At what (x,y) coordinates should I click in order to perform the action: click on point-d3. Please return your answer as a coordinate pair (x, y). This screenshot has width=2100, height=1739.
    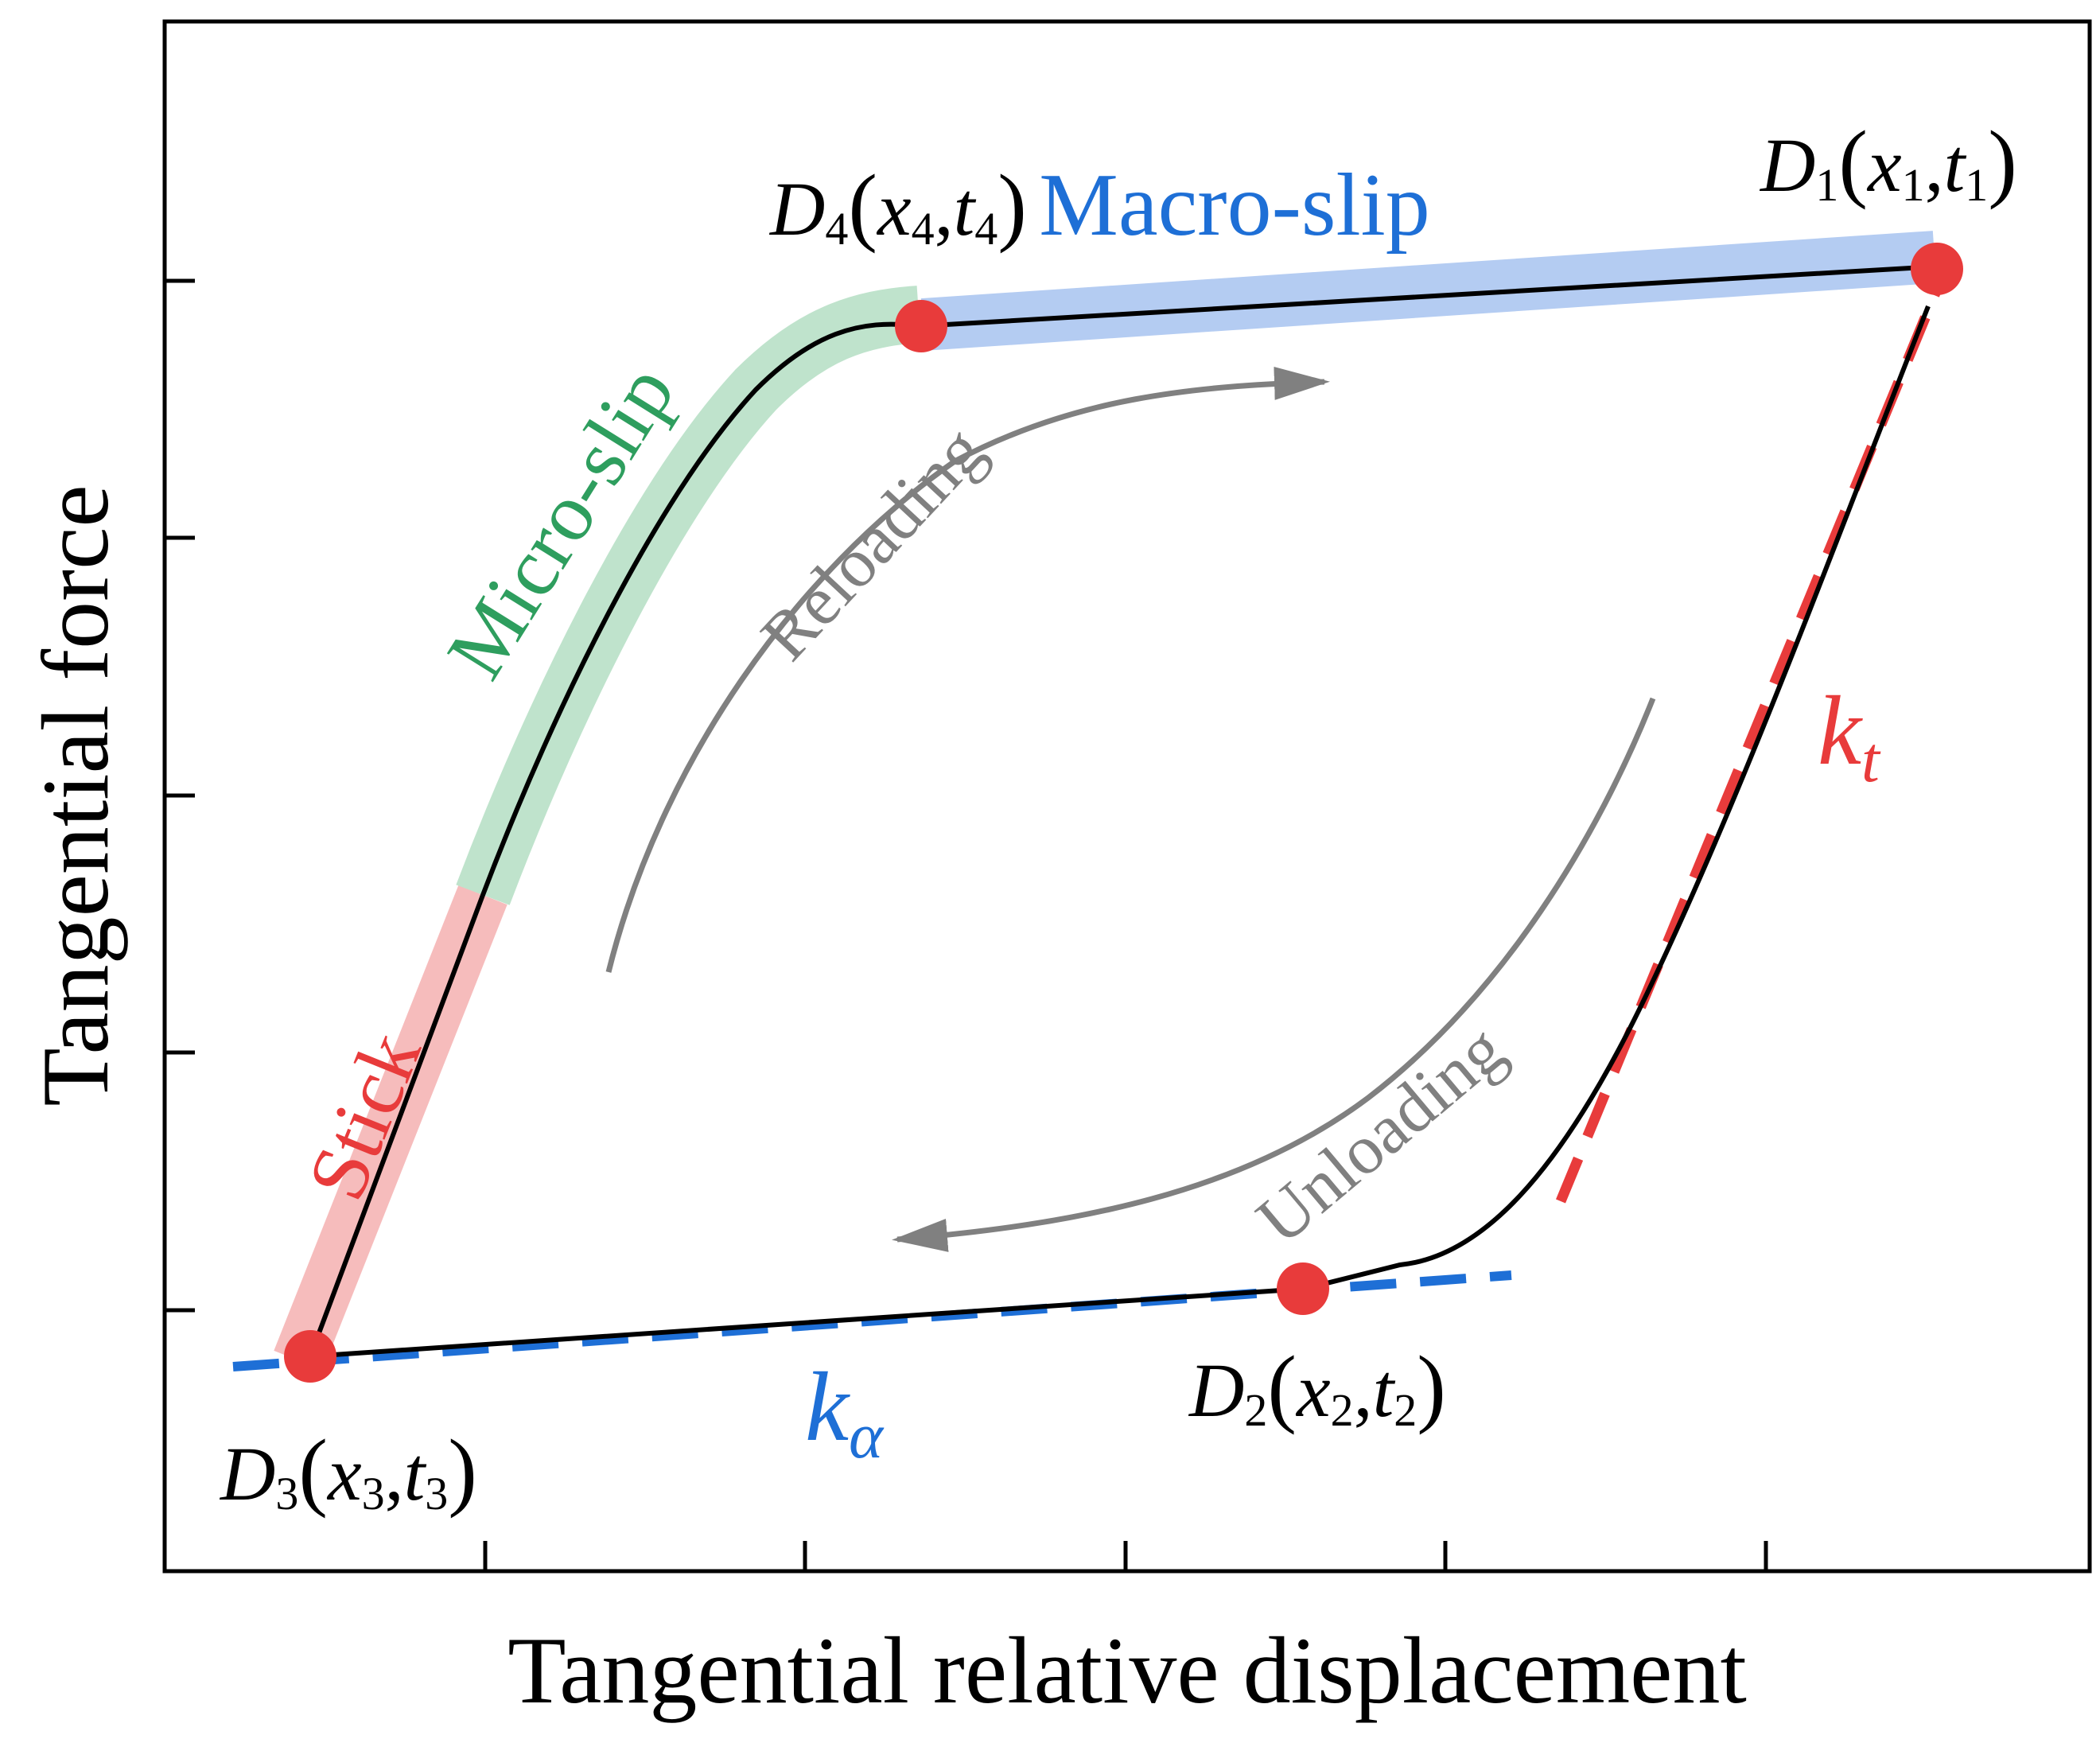
    Looking at the image, I should click on (310, 1357).